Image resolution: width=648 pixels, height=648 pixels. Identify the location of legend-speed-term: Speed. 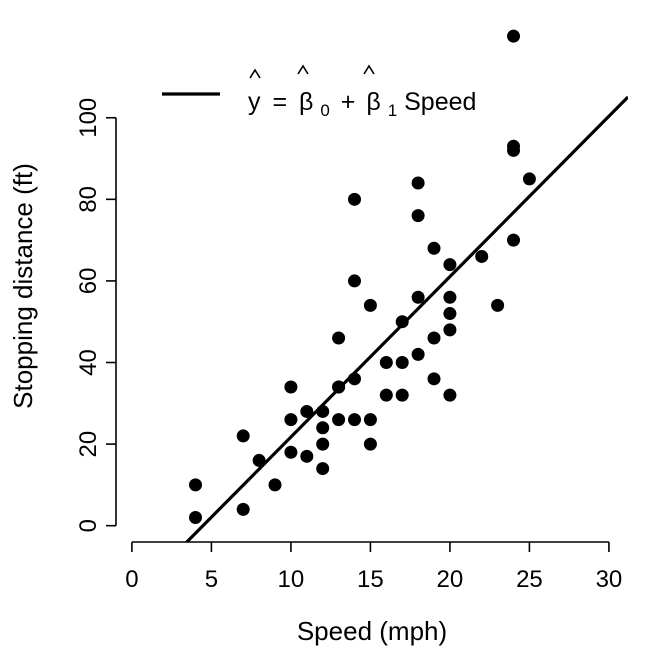
(440, 102).